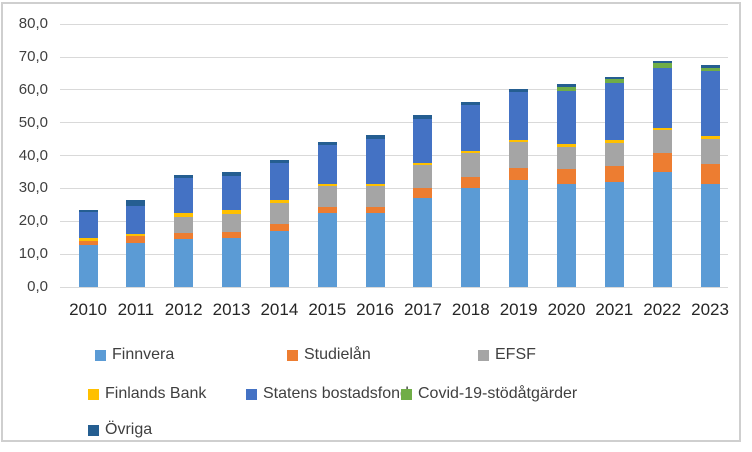 The width and height of the screenshot is (752, 452). I want to click on x-axis-tick-label-2012: 2012, so click(183, 309).